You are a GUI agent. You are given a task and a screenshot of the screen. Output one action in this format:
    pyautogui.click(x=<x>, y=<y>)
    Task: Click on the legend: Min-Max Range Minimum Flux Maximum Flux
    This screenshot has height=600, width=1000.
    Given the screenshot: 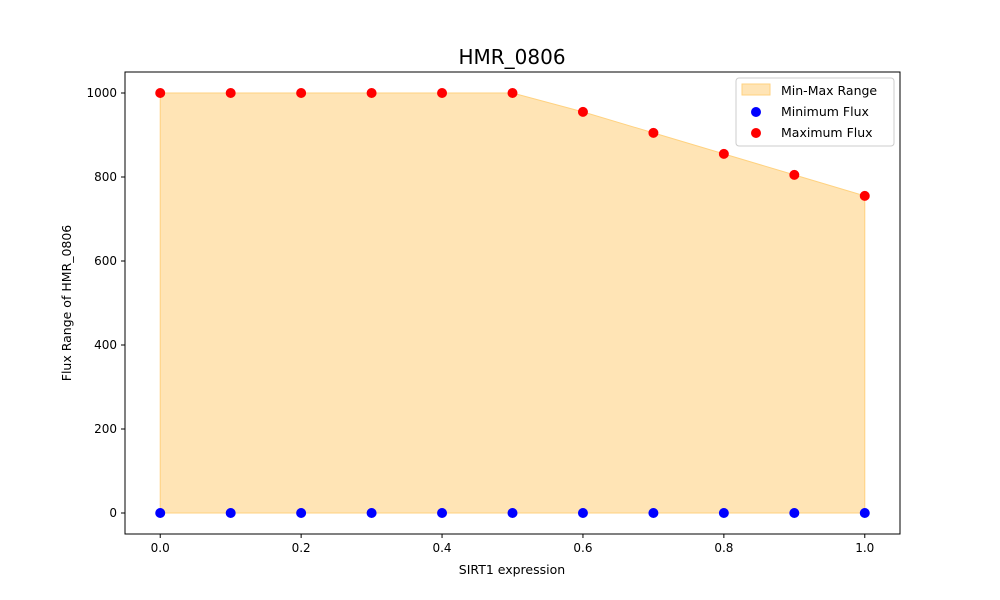 What is the action you would take?
    pyautogui.click(x=815, y=112)
    